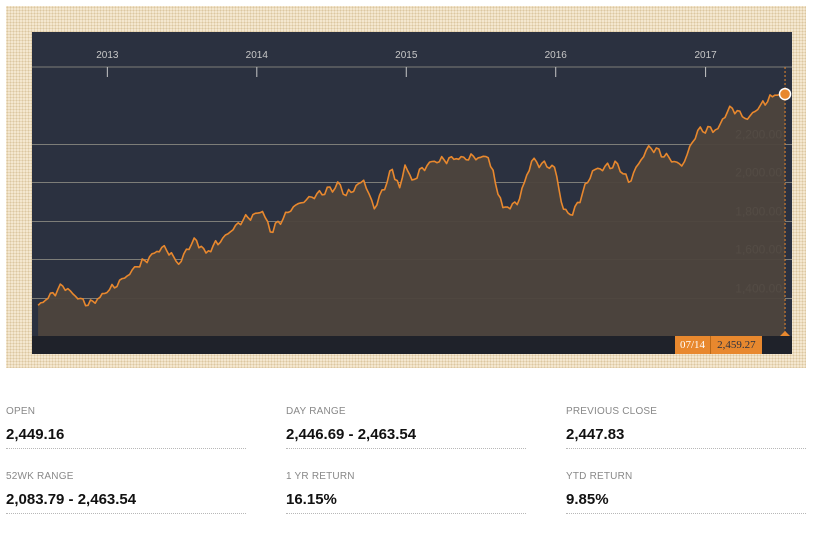 The width and height of the screenshot is (819, 533). What do you see at coordinates (587, 499) in the screenshot?
I see `stat-value: 9.85%` at bounding box center [587, 499].